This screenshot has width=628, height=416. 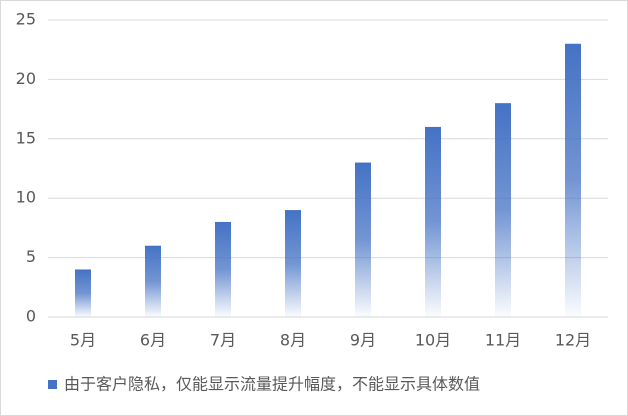 I want to click on x-tick-label: 7月, so click(x=223, y=340).